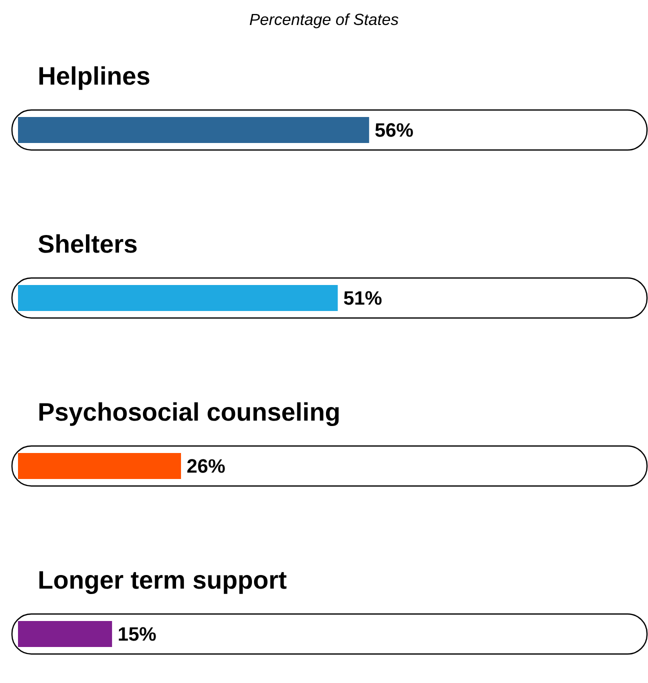 The image size is (648, 683). What do you see at coordinates (94, 78) in the screenshot?
I see `y-tick-label: Helplines` at bounding box center [94, 78].